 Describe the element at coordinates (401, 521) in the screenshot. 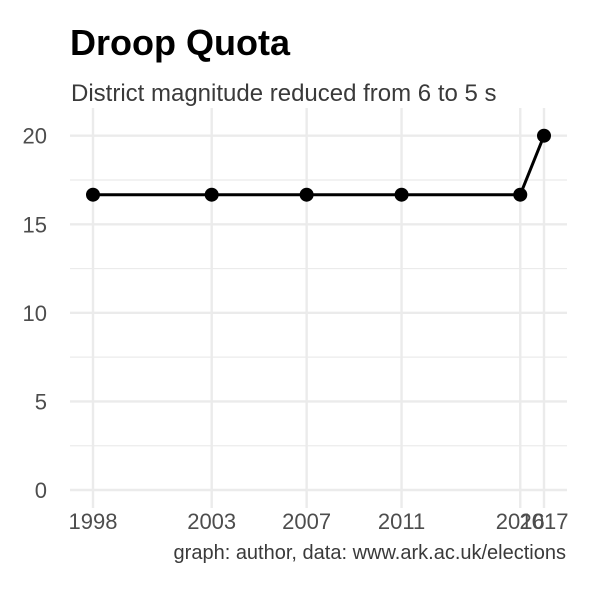

I see `x-tick-label: 2011` at that location.